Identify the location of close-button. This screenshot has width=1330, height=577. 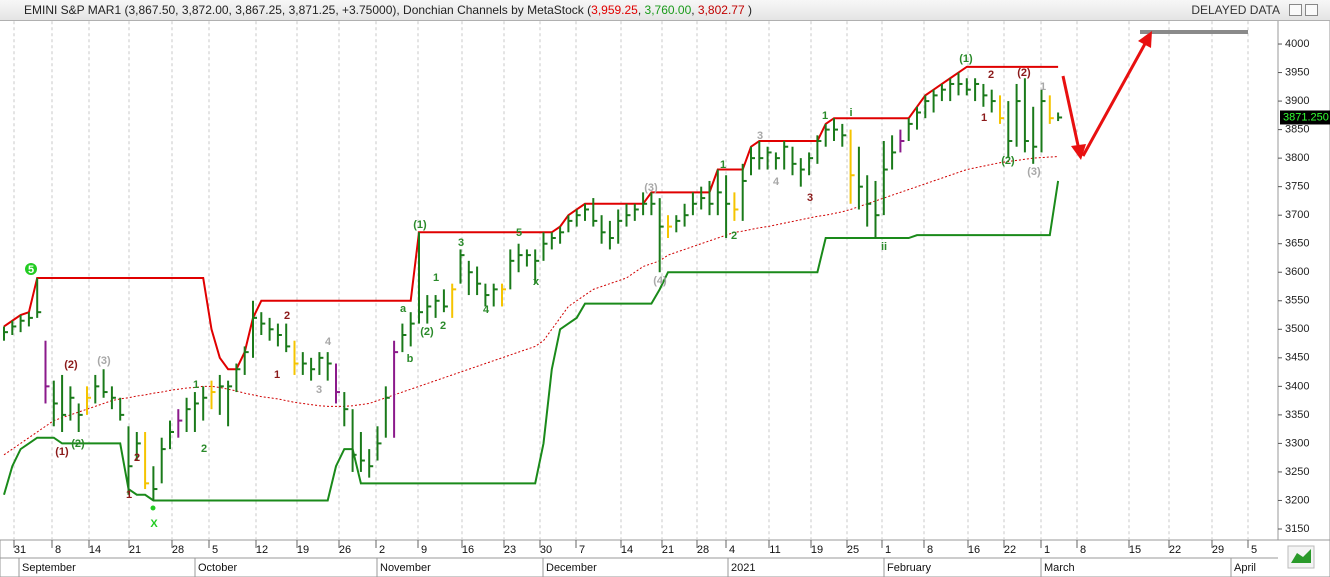
(1311, 10).